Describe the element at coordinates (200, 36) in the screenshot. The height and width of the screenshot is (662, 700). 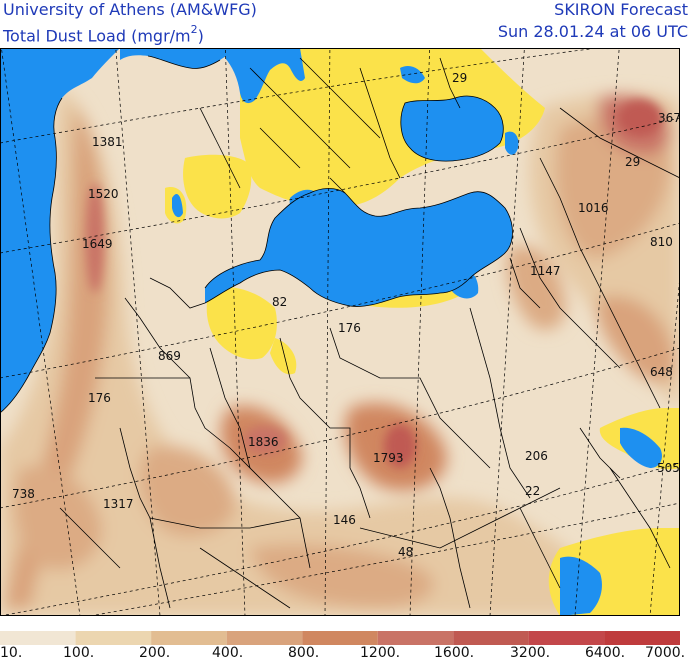
I see `field-title-suffix: )` at that location.